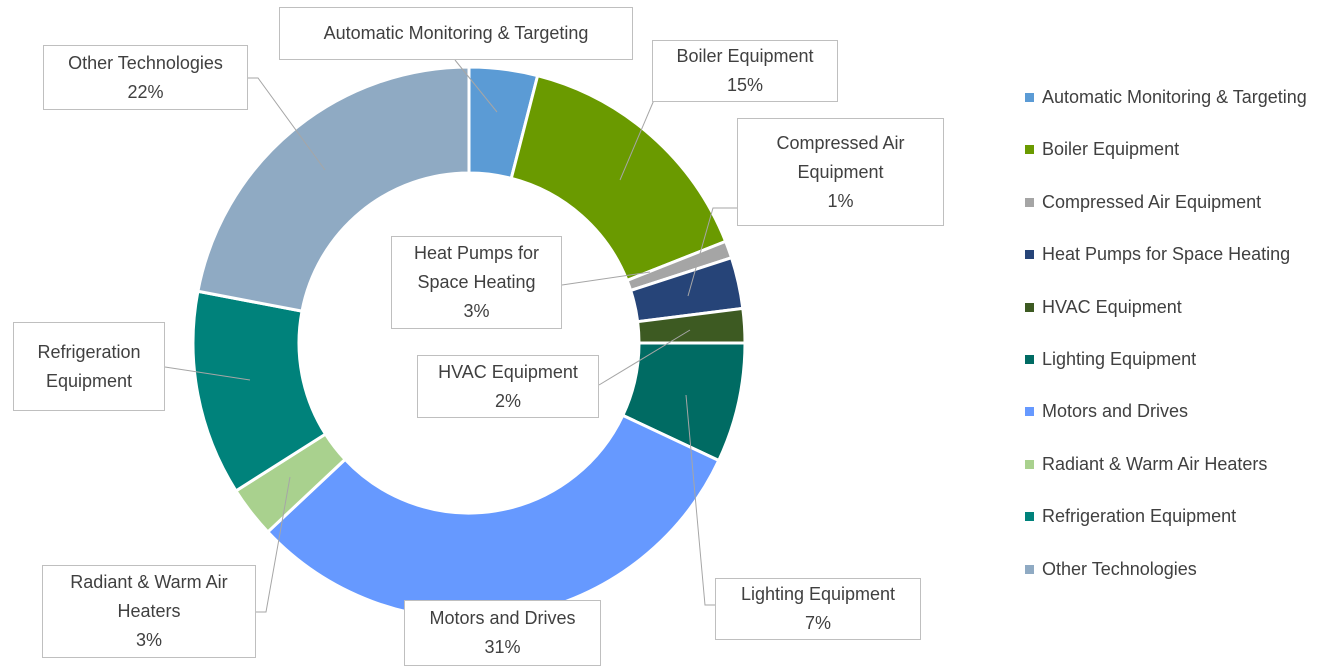  I want to click on label-name: Refrigeration Equipment, so click(89, 366).